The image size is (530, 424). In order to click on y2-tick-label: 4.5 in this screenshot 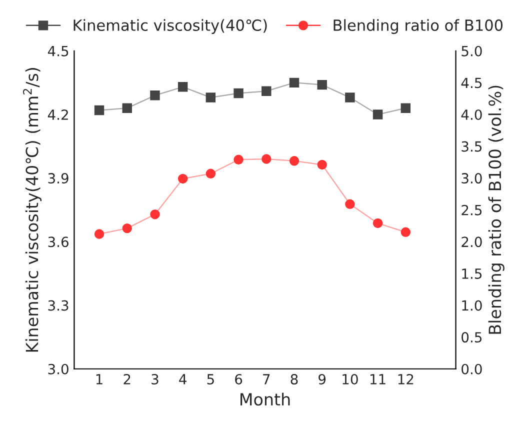, I will do `click(471, 83)`.